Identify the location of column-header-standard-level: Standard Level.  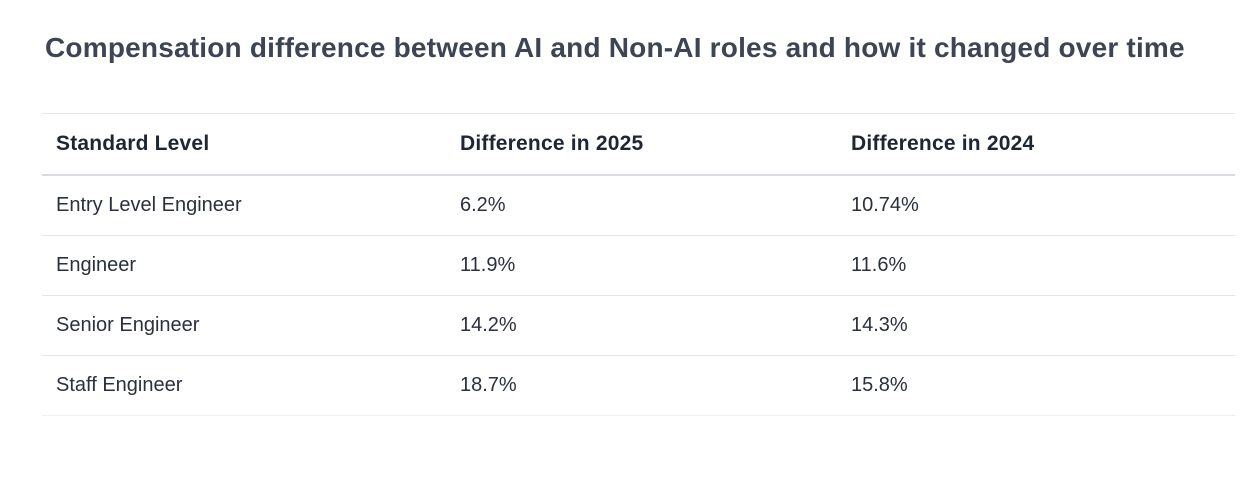
(244, 144).